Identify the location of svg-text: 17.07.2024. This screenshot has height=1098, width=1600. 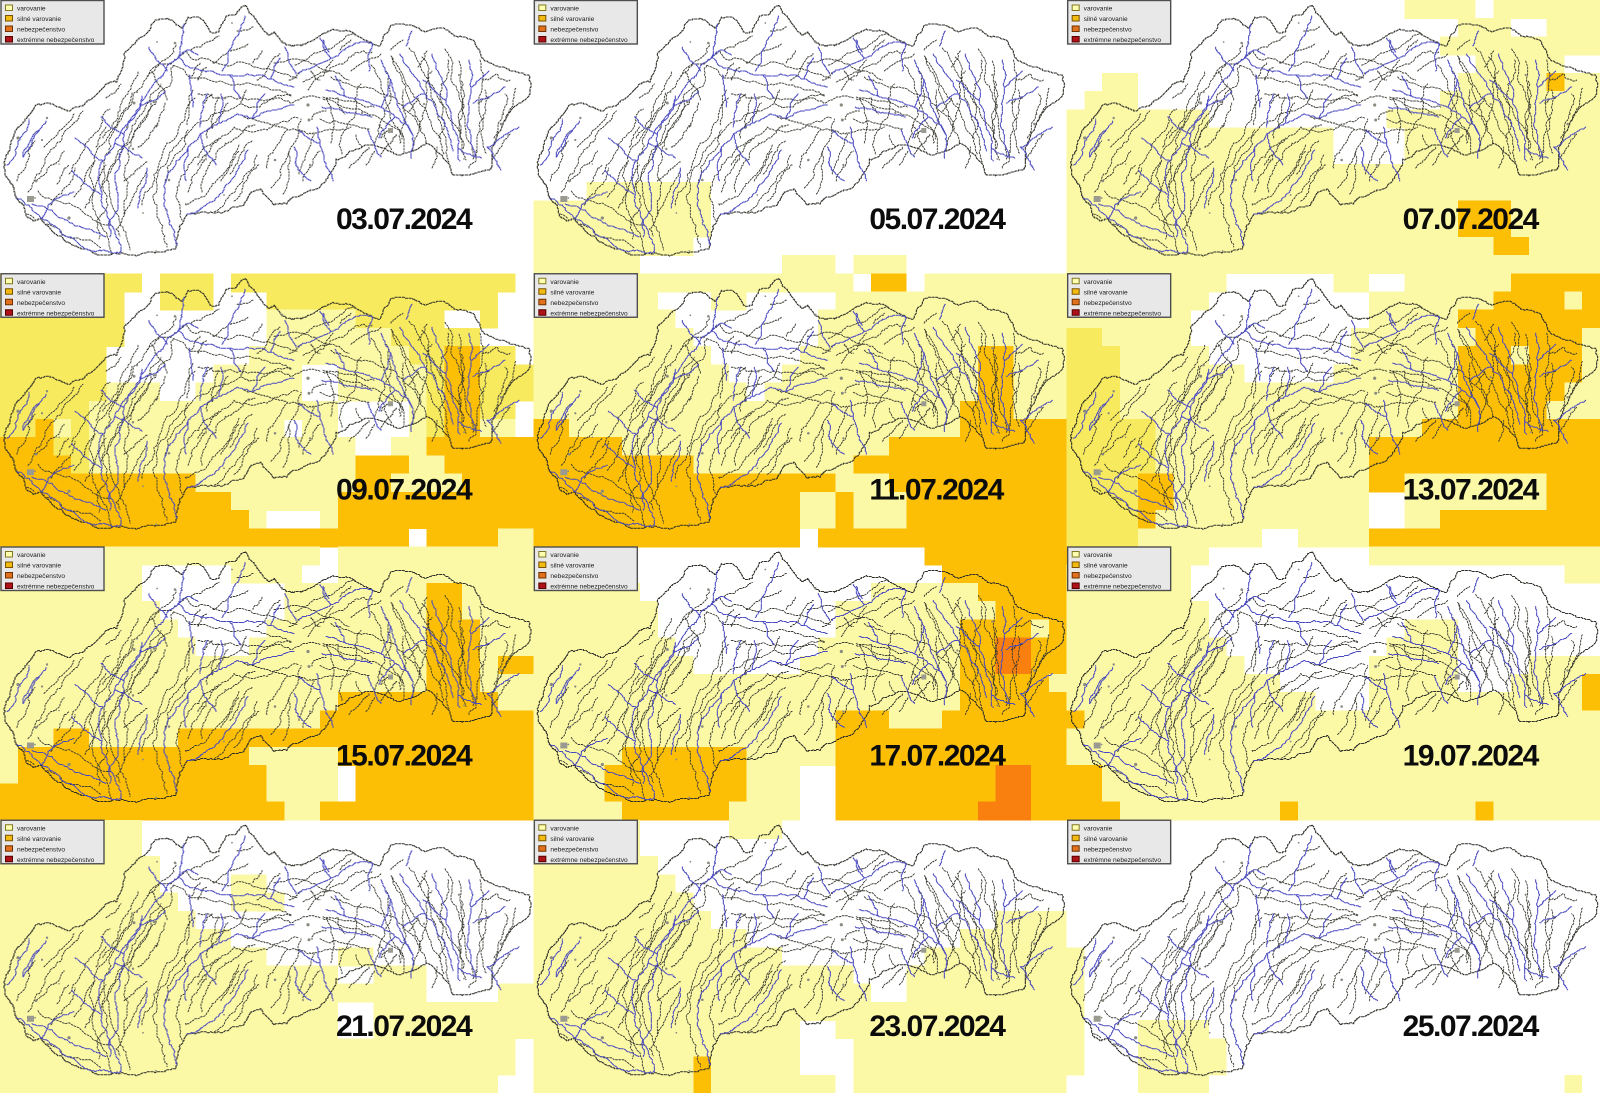
(937, 756).